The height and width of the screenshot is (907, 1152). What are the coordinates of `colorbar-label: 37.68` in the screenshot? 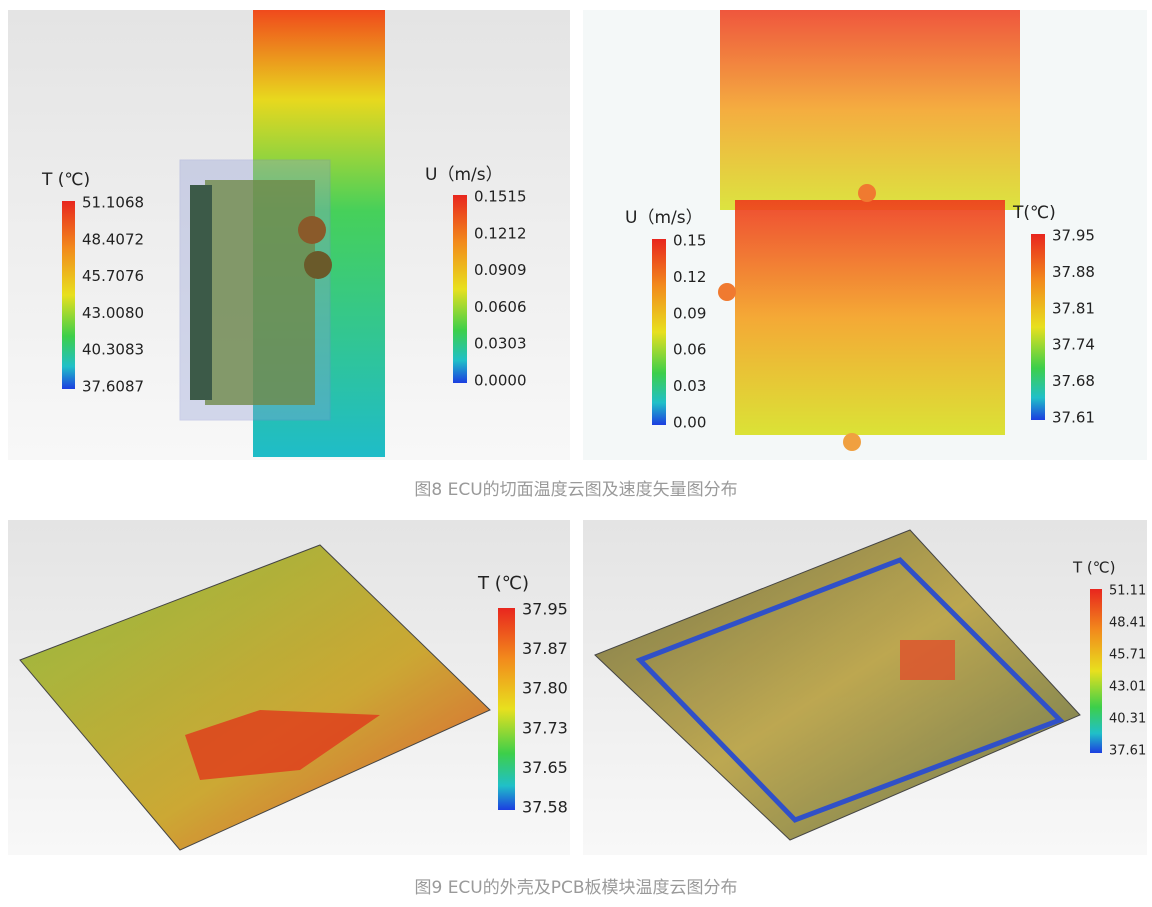 It's located at (1073, 381).